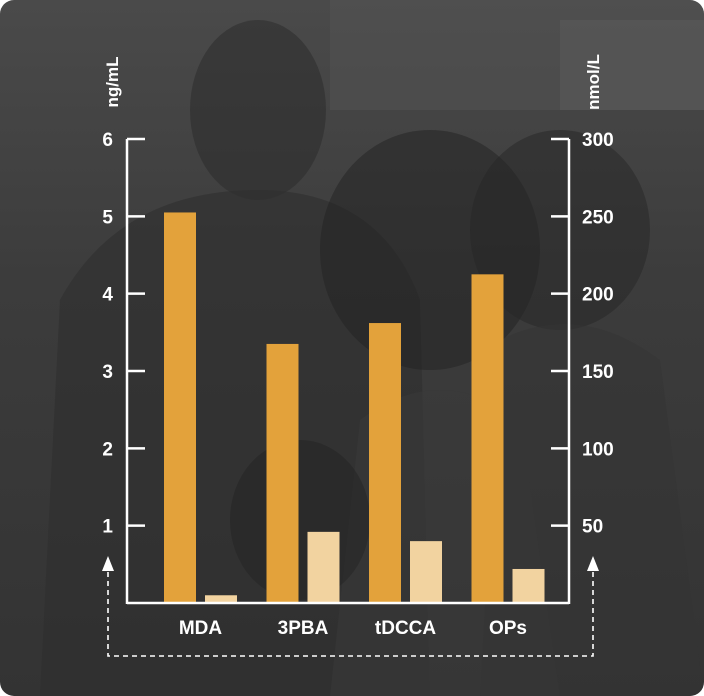  I want to click on right-tick-label-300: 300, so click(598, 140).